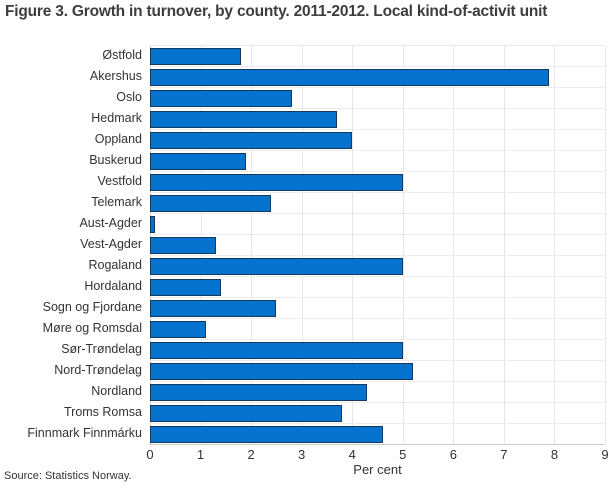 The height and width of the screenshot is (488, 610). I want to click on bar-nord-tr-ndelag, so click(281, 371).